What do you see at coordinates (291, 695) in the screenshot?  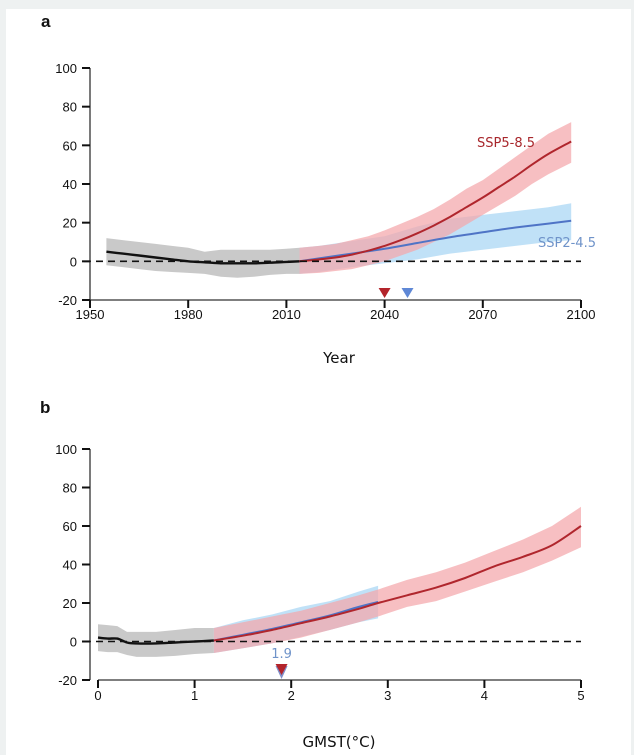 I see `x-tick-label: 2` at bounding box center [291, 695].